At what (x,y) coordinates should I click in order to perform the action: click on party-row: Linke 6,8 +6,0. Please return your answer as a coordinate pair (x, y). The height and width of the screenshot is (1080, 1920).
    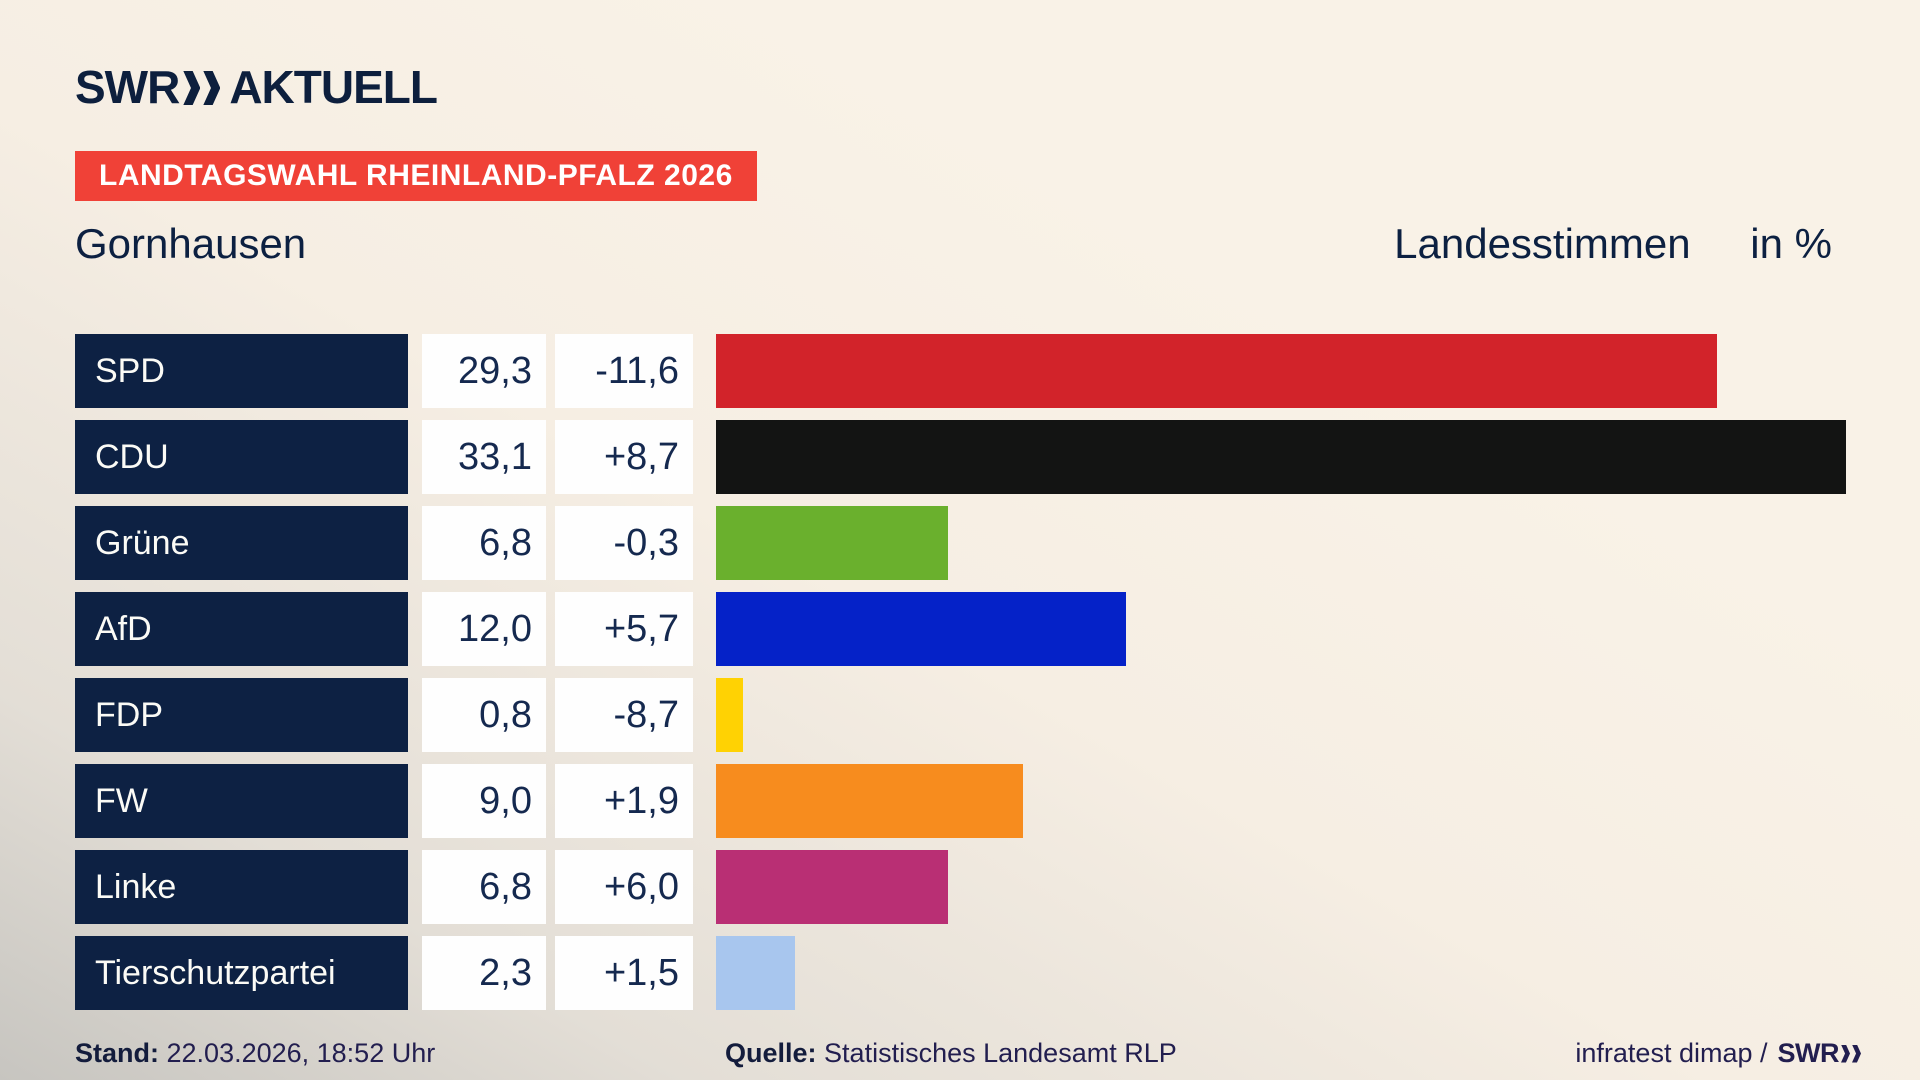
    Looking at the image, I should click on (967, 887).